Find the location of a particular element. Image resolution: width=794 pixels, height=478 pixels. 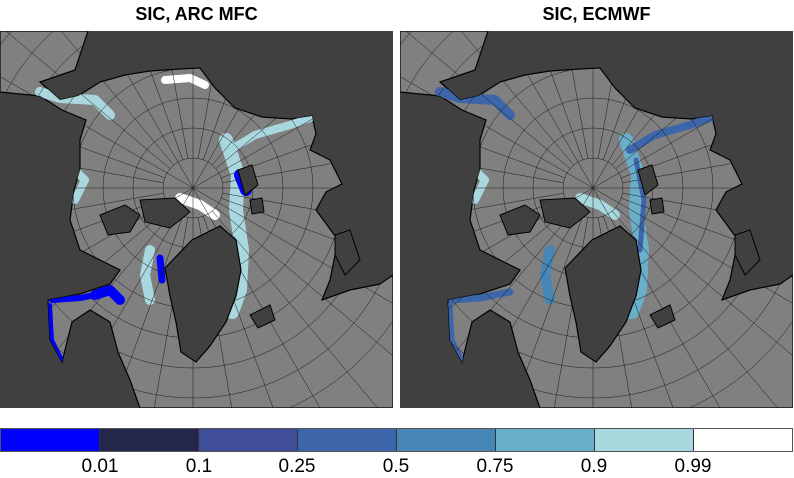

colorbar-label: 0.99 is located at coordinates (693, 466).